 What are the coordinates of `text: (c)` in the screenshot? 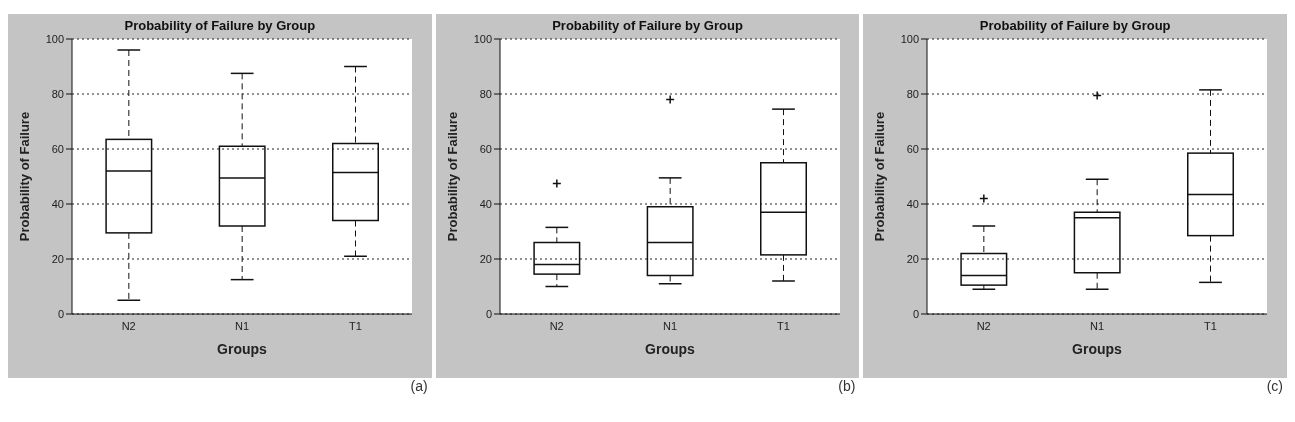 It's located at (1274, 386).